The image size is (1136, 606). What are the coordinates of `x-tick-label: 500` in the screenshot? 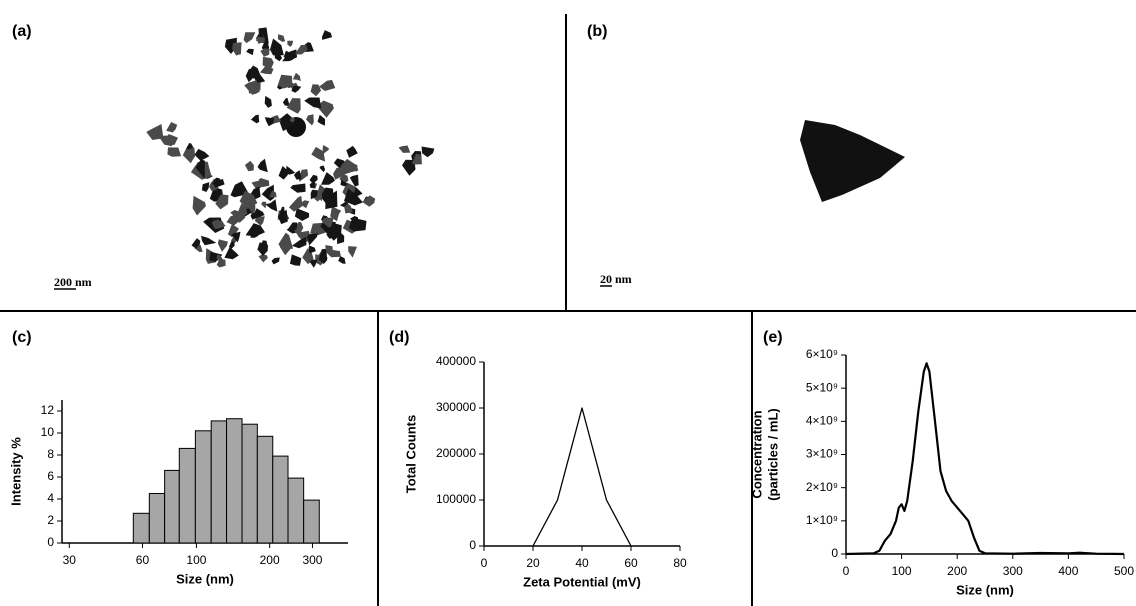 It's located at (1124, 571).